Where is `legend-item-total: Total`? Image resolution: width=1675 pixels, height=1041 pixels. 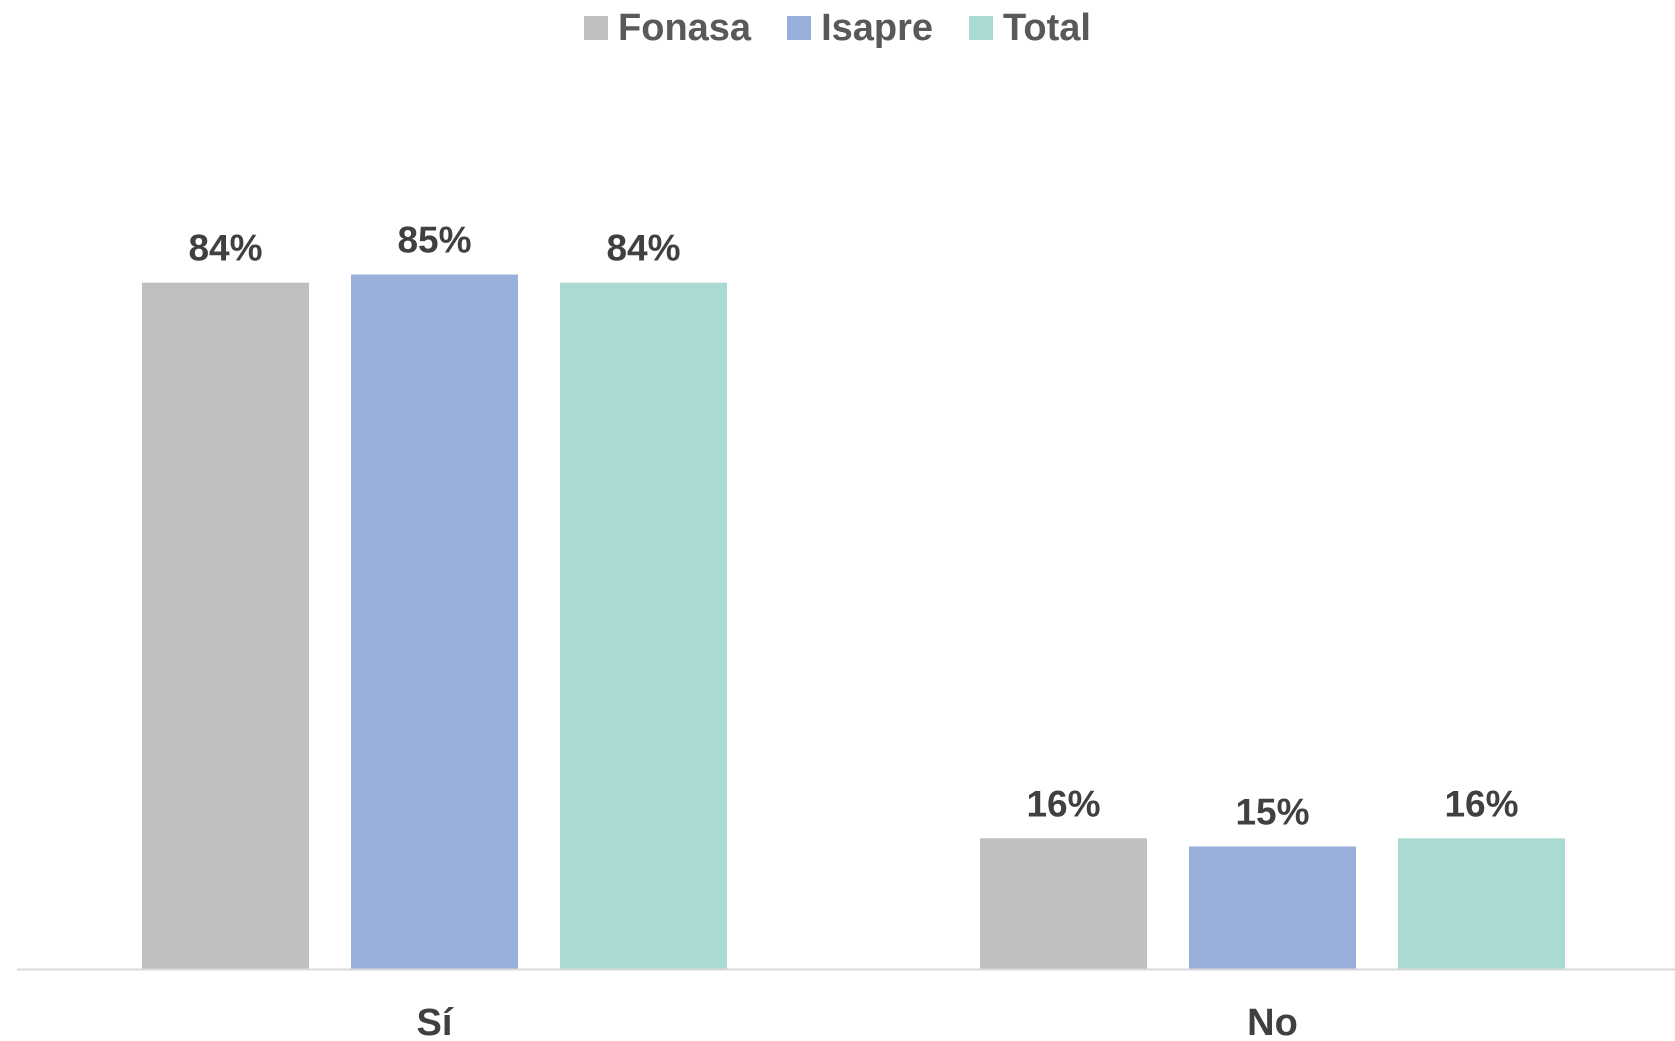
legend-item-total: Total is located at coordinates (1030, 28).